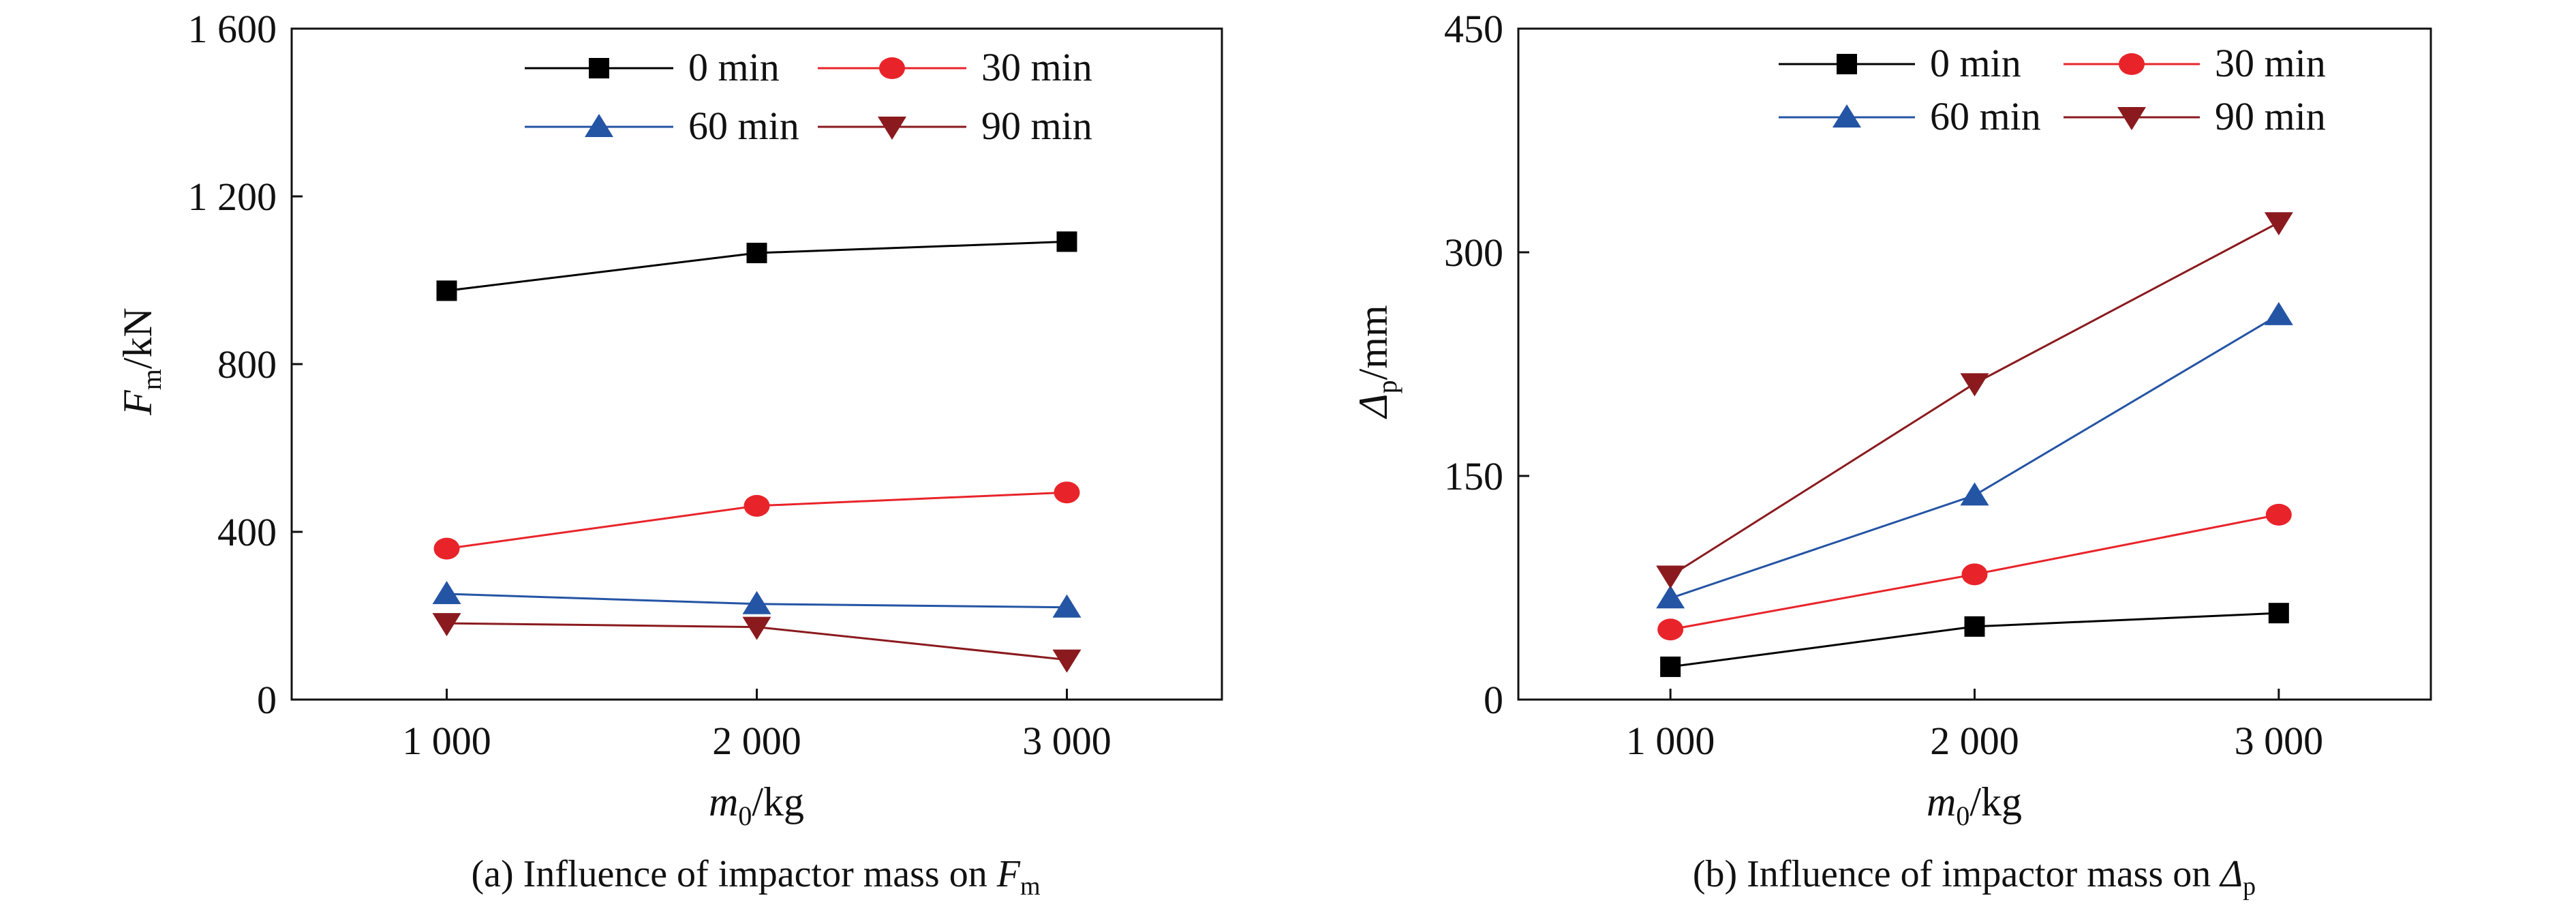 The image size is (2576, 913). I want to click on y-tick-label: 450, so click(1474, 29).